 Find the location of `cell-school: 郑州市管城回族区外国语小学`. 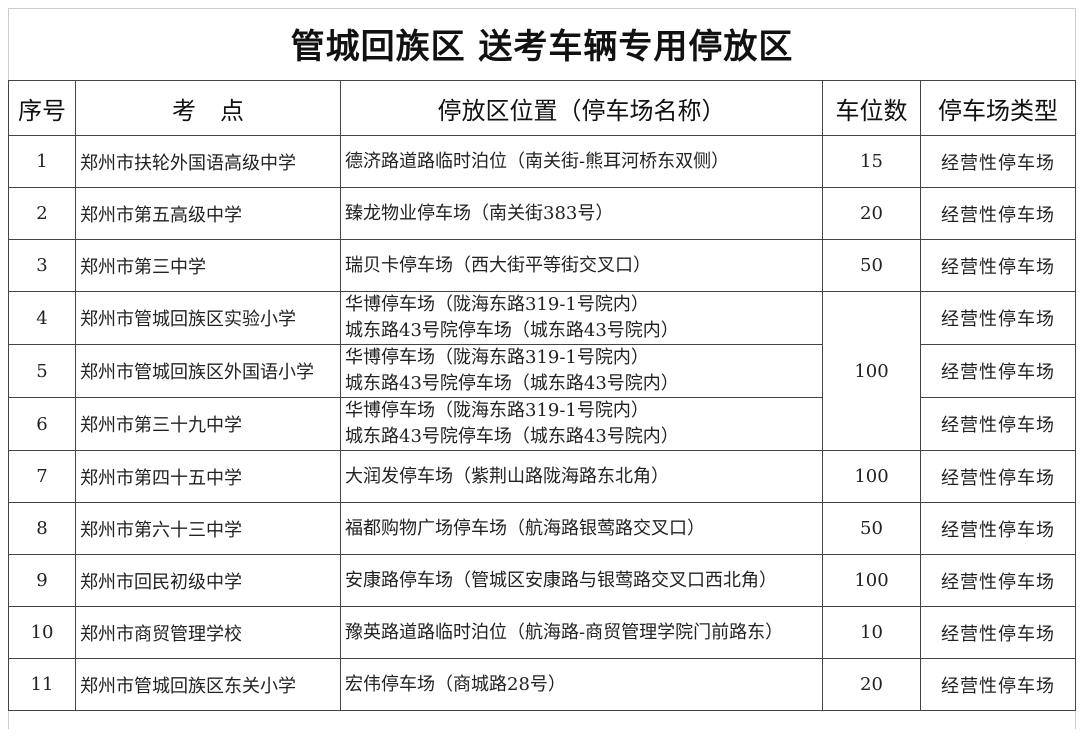

cell-school: 郑州市管城回族区外国语小学 is located at coordinates (208, 371).